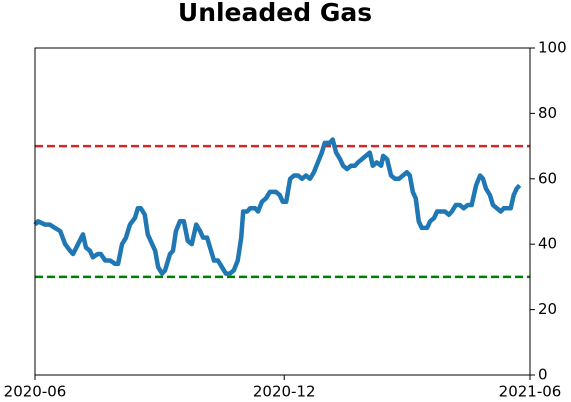  I want to click on y-tick-label: 60, so click(547, 178).